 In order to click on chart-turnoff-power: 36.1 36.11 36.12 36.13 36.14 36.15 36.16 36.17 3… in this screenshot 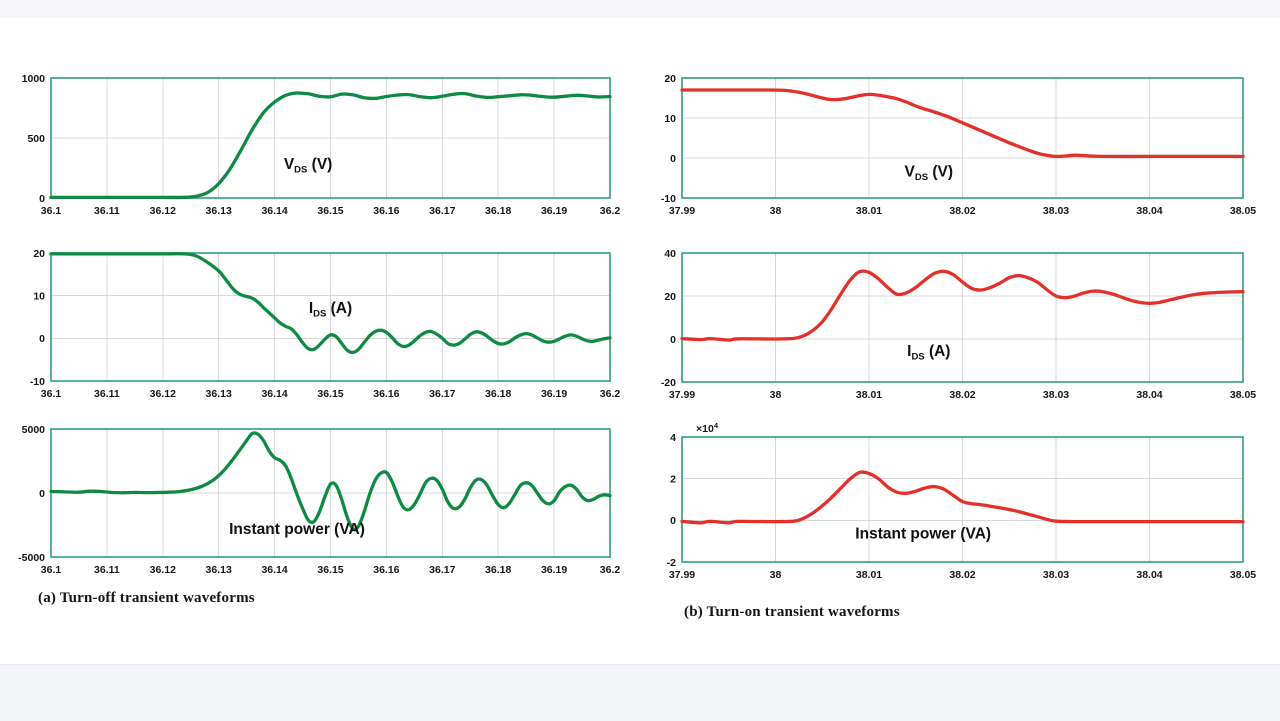, I will do `click(314, 497)`.